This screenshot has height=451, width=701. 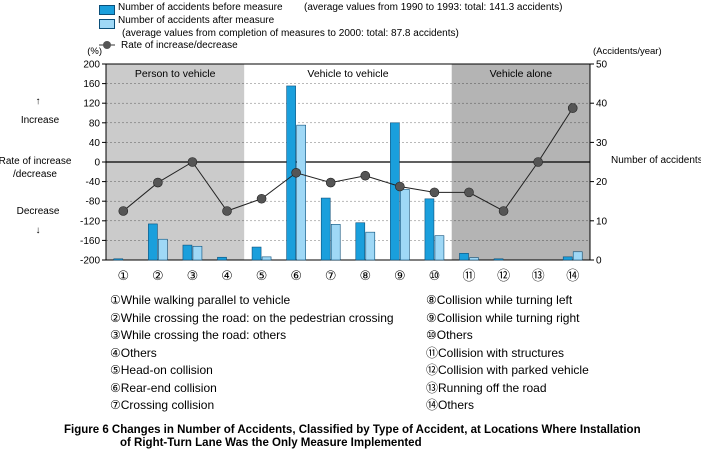 I want to click on region-label-2: Vehicle to vehicle, so click(x=347, y=74).